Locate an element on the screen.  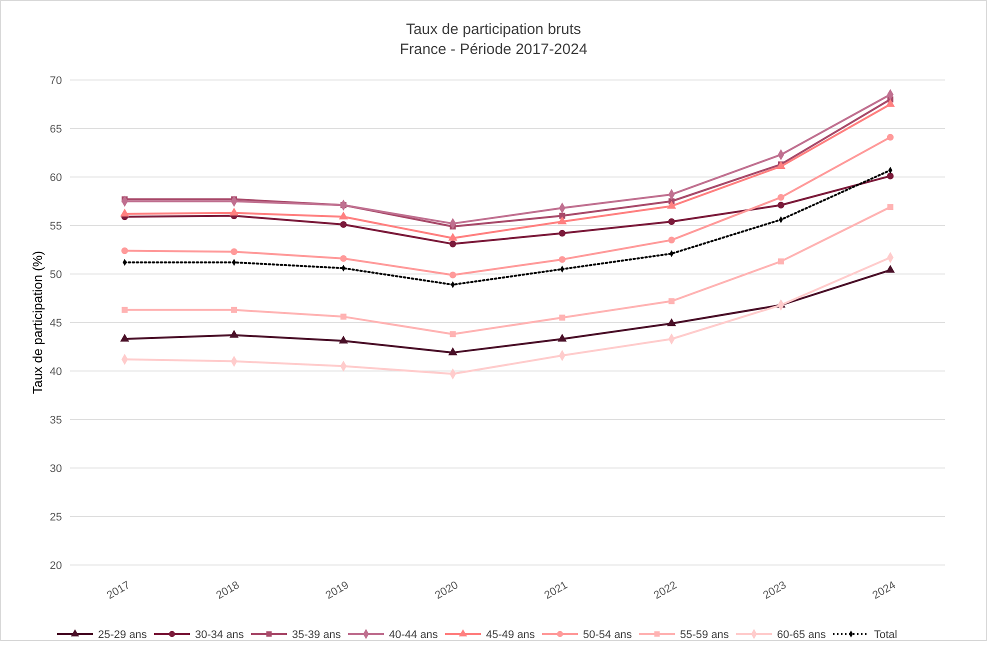
x-tick-label: 2018 is located at coordinates (228, 590).